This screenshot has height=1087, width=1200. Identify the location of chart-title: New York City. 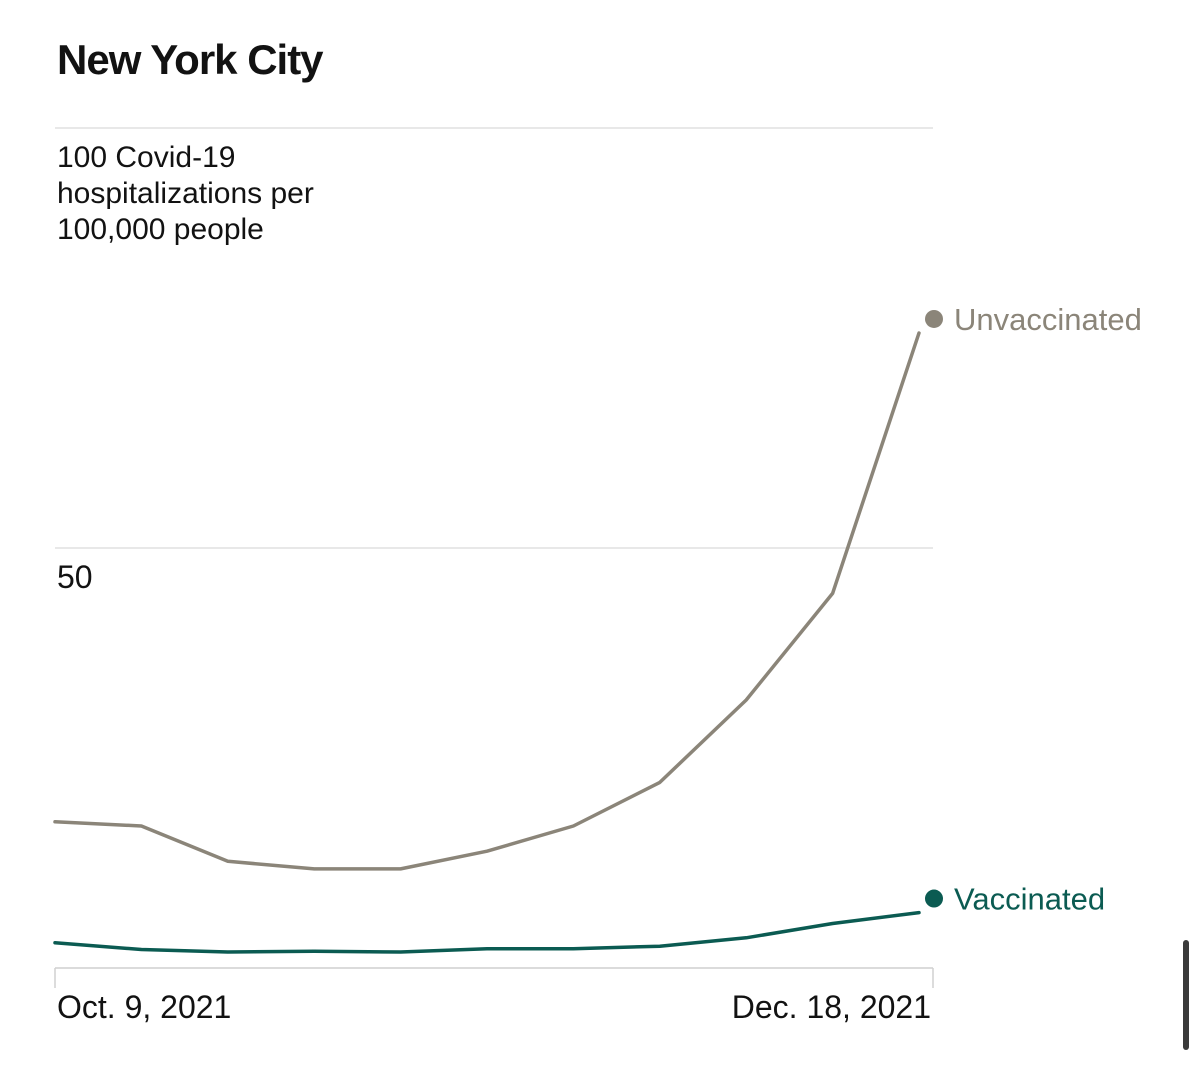
(190, 59).